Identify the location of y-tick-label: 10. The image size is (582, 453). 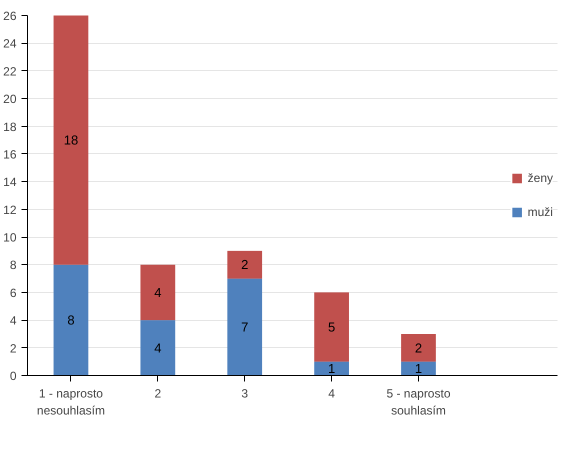
(10, 237).